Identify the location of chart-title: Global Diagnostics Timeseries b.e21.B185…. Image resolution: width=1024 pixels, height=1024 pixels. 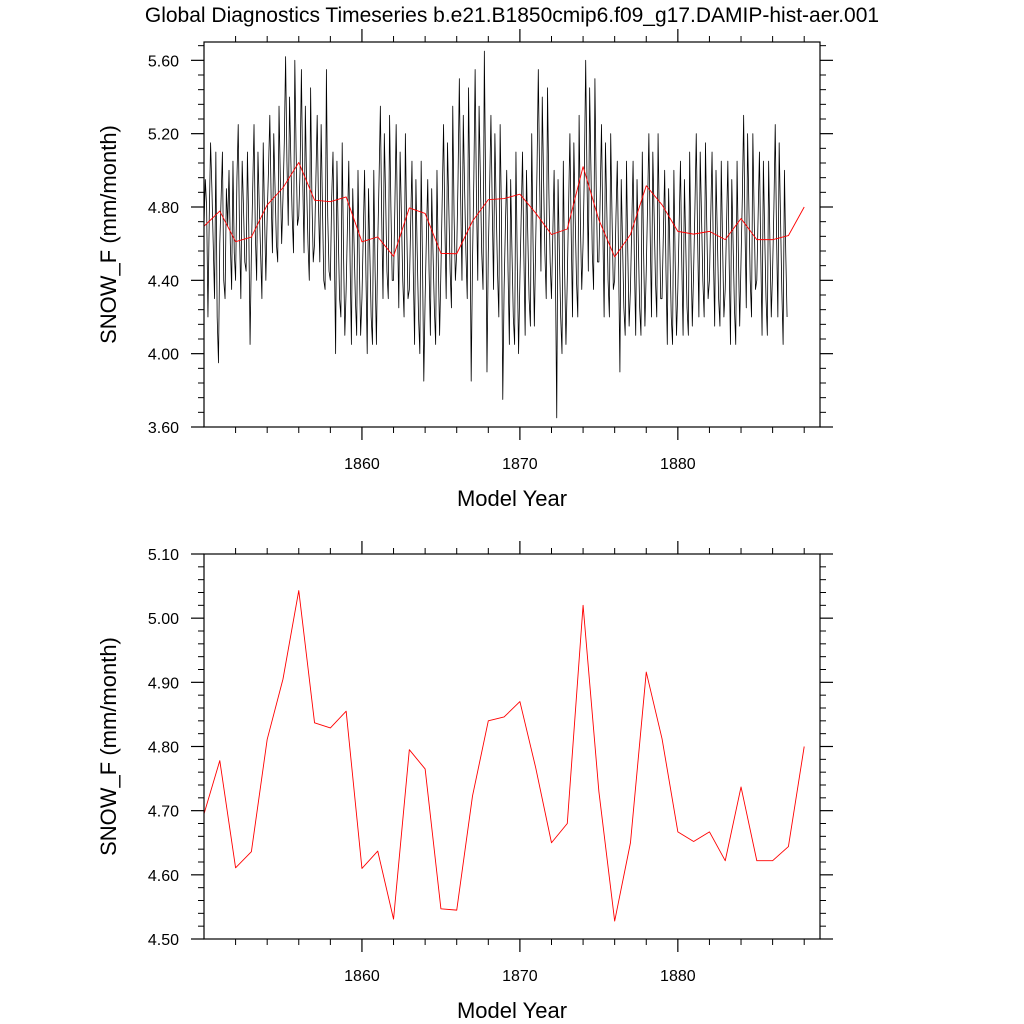
(512, 15).